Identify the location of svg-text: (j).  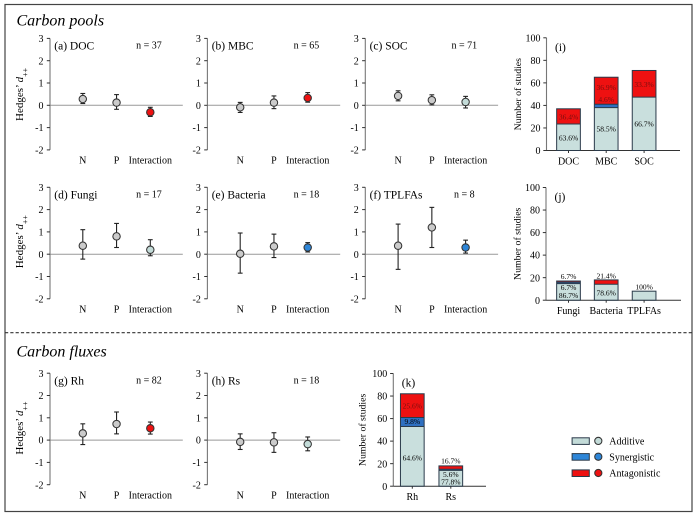
(560, 198).